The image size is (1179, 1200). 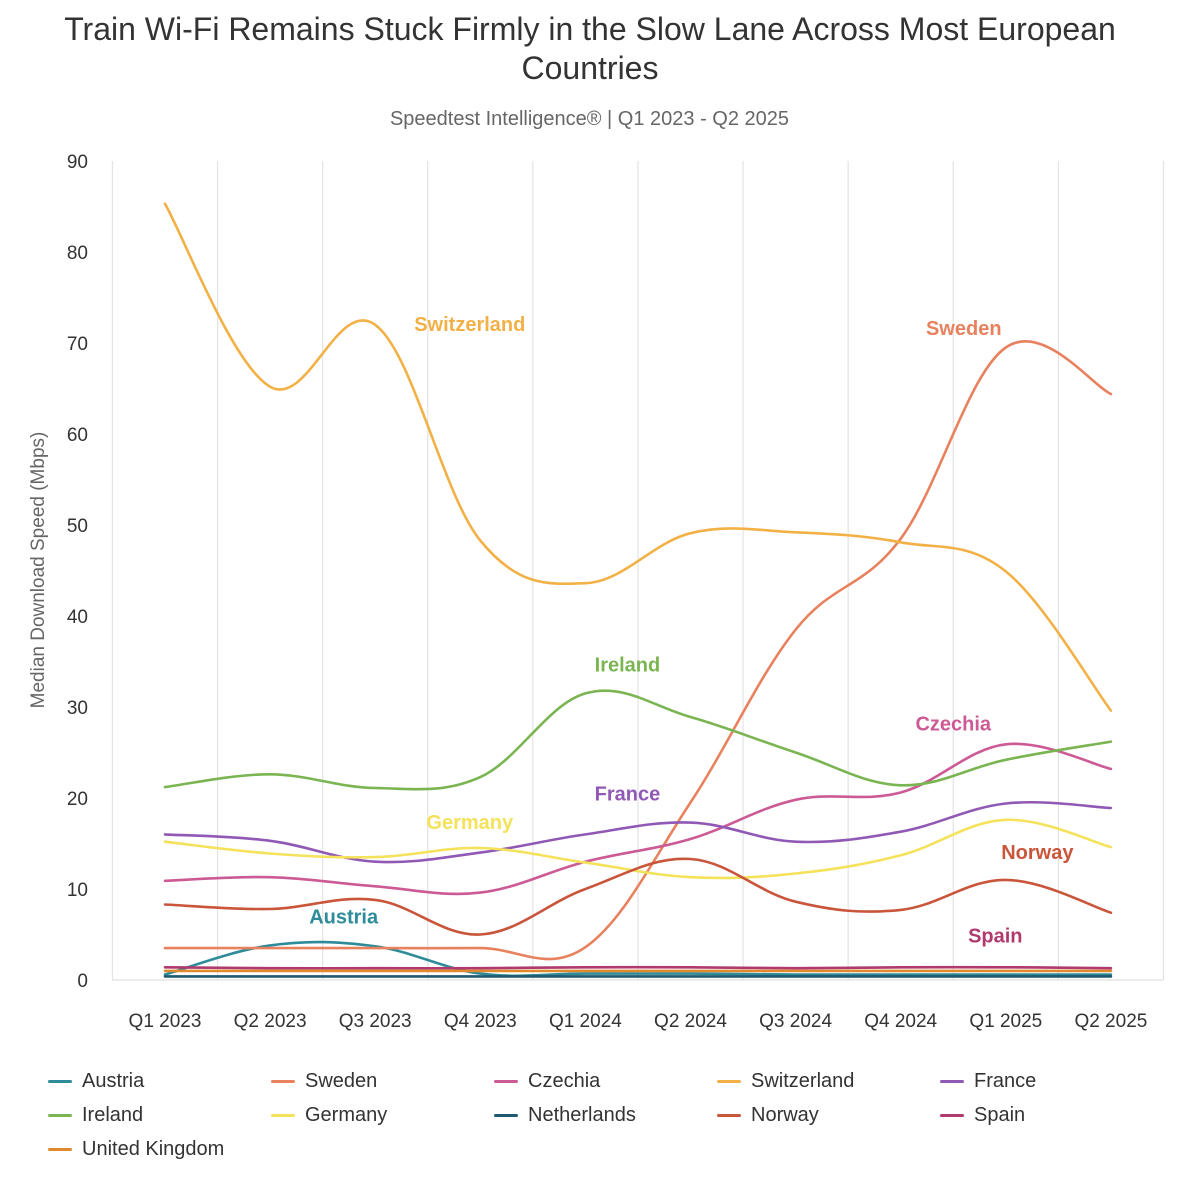 I want to click on series-line-ireland, so click(x=638, y=740).